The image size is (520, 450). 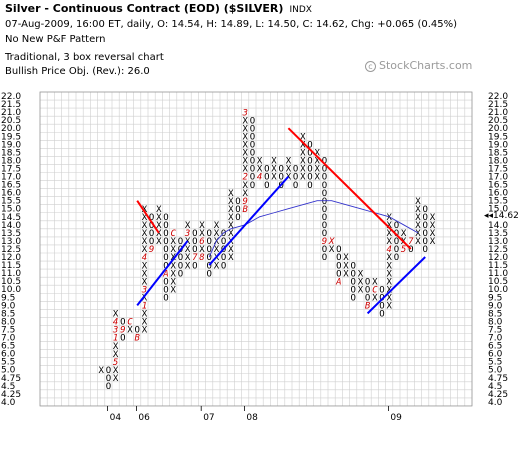 I want to click on y-tick-label-right: 12.0, so click(x=498, y=258).